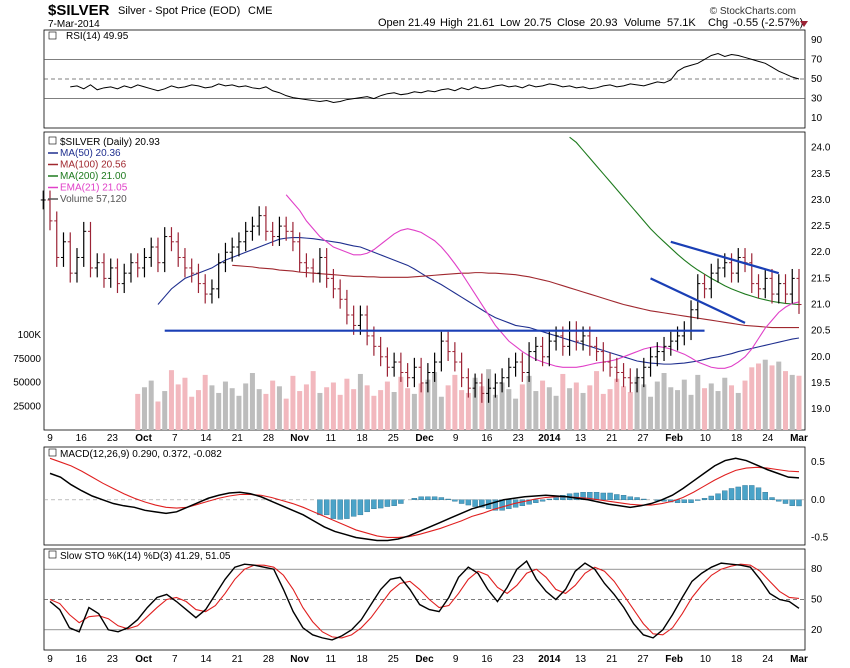  Describe the element at coordinates (681, 23) in the screenshot. I see `volume-value: 57.1K` at that location.